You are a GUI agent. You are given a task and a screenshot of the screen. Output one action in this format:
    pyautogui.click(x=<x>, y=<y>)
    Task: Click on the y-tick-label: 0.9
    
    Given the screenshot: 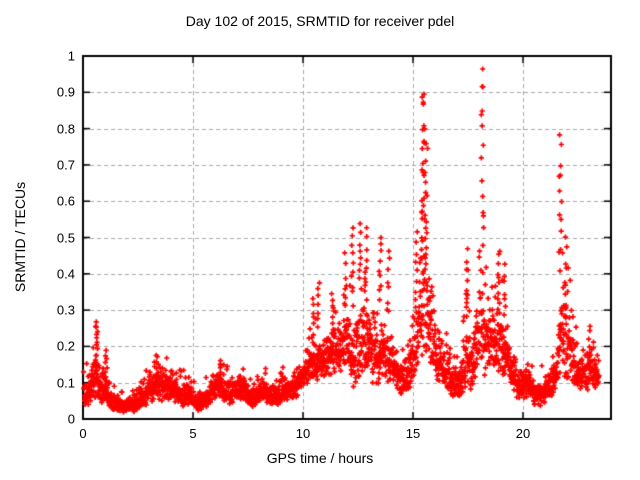 What is the action you would take?
    pyautogui.click(x=65, y=92)
    